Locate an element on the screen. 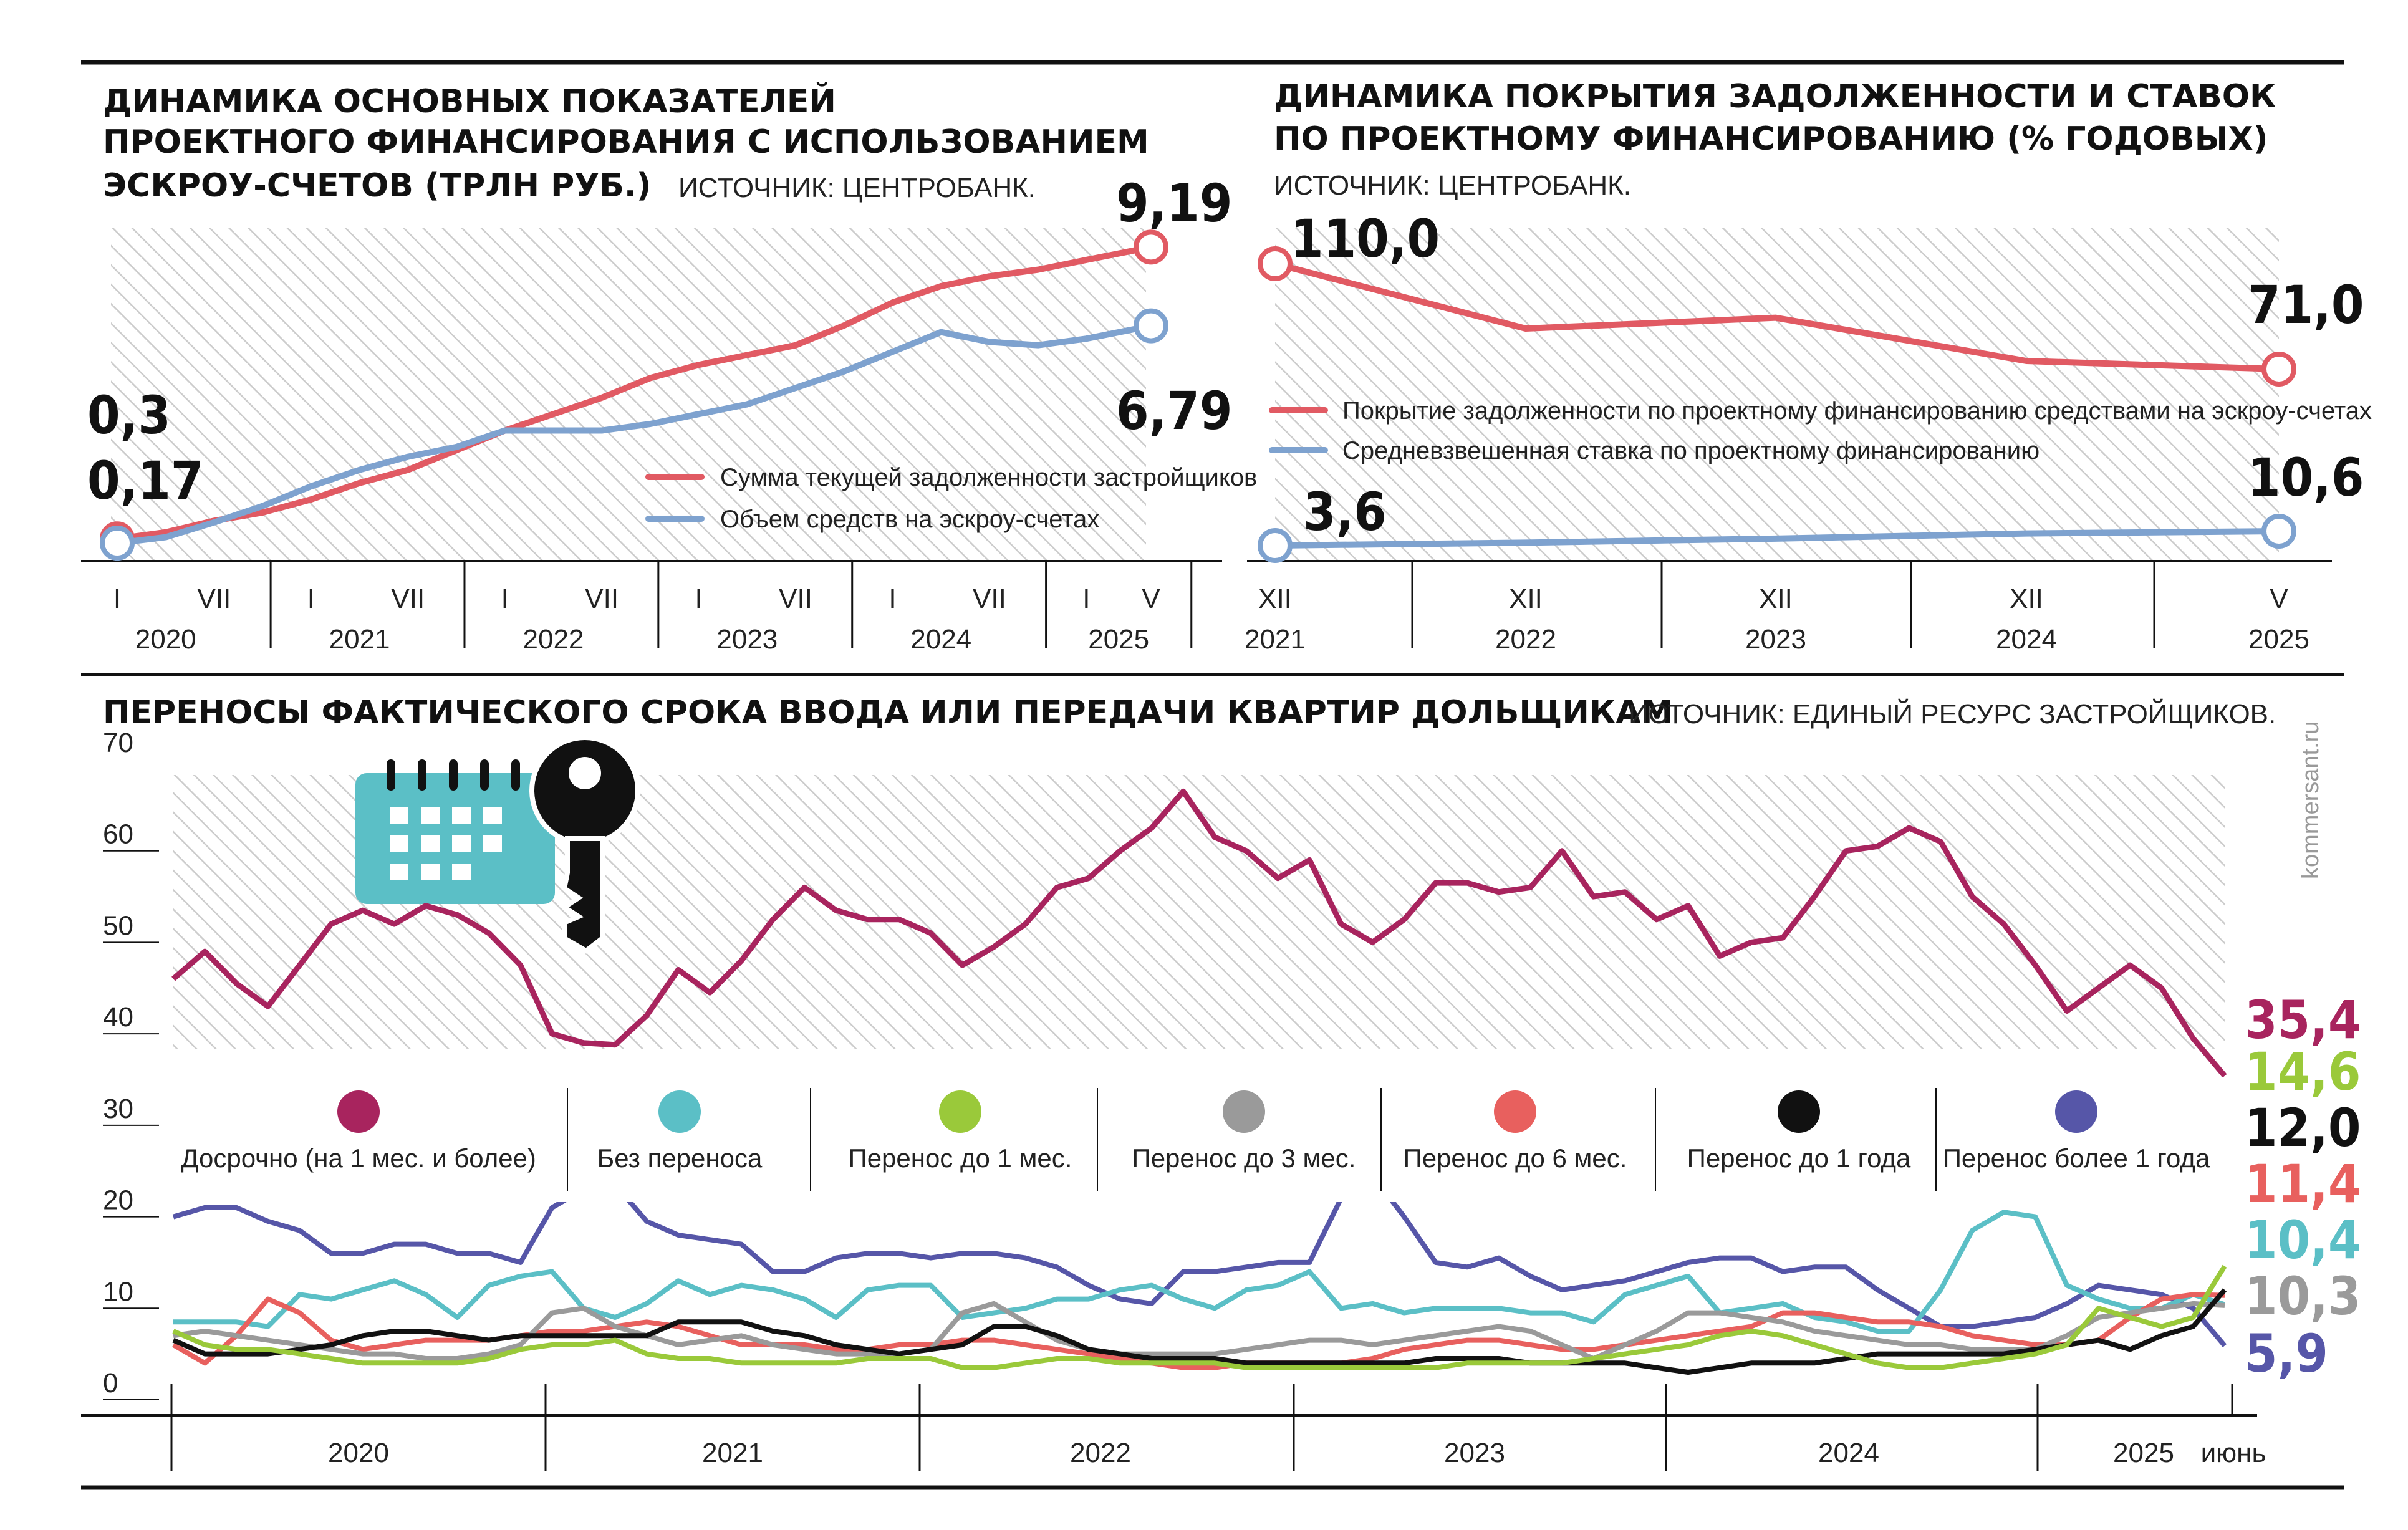 Image resolution: width=2408 pixels, height=1530 pixels. panel3-ytick-50: 50 is located at coordinates (118, 926).